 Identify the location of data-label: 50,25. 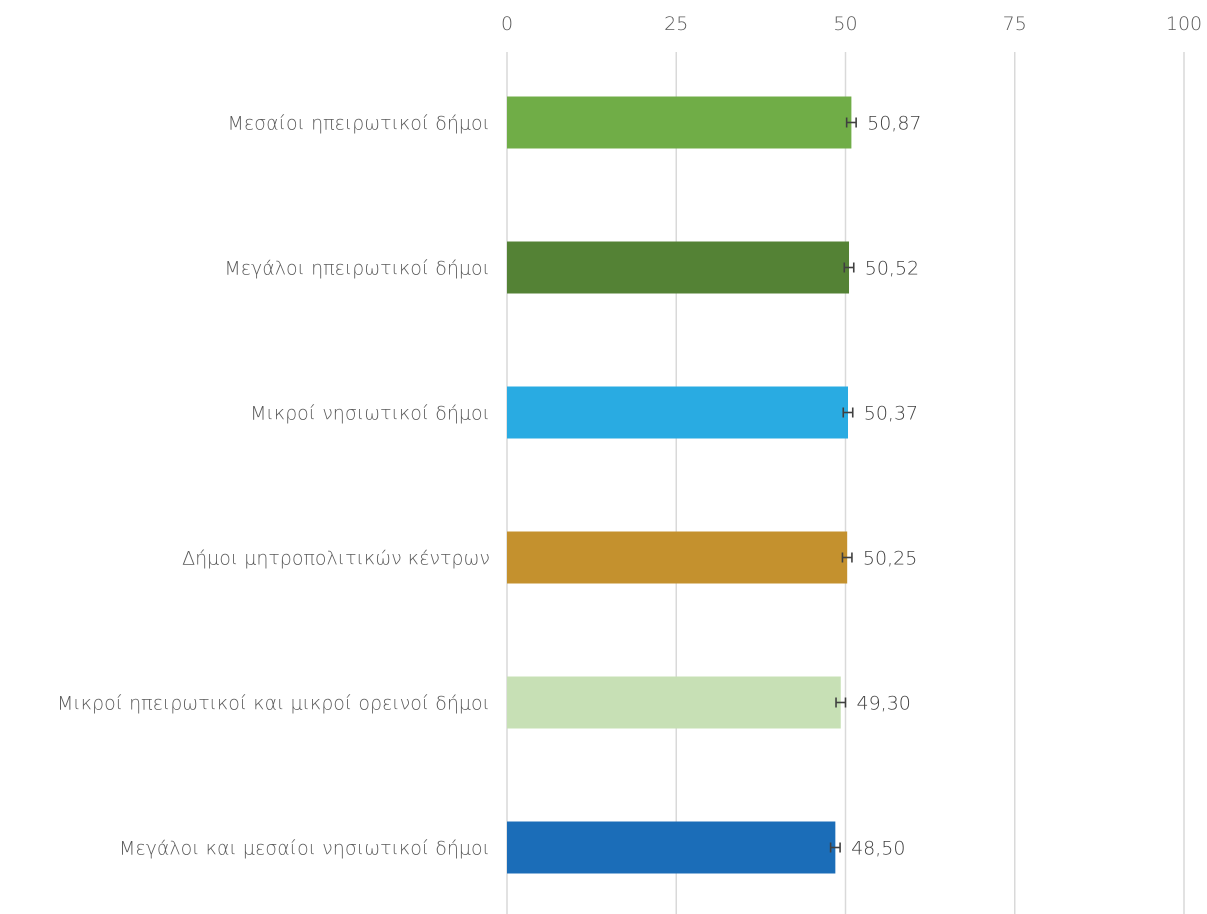
(890, 559).